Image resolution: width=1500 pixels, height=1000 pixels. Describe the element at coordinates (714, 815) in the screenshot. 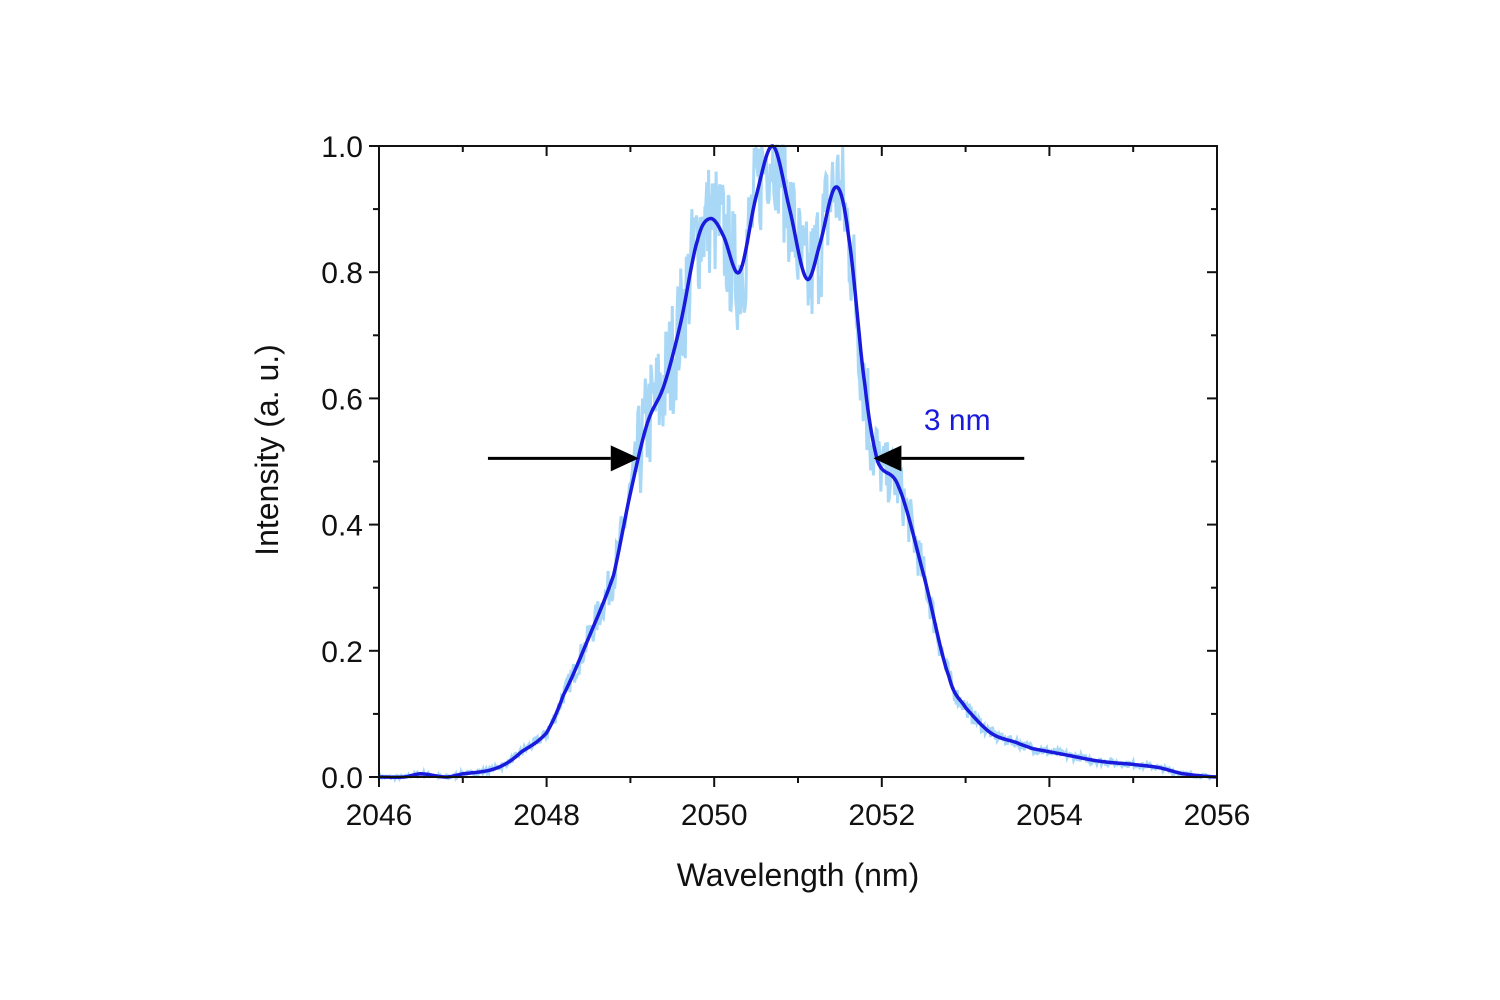

I see `x-tick-label: 2050` at that location.